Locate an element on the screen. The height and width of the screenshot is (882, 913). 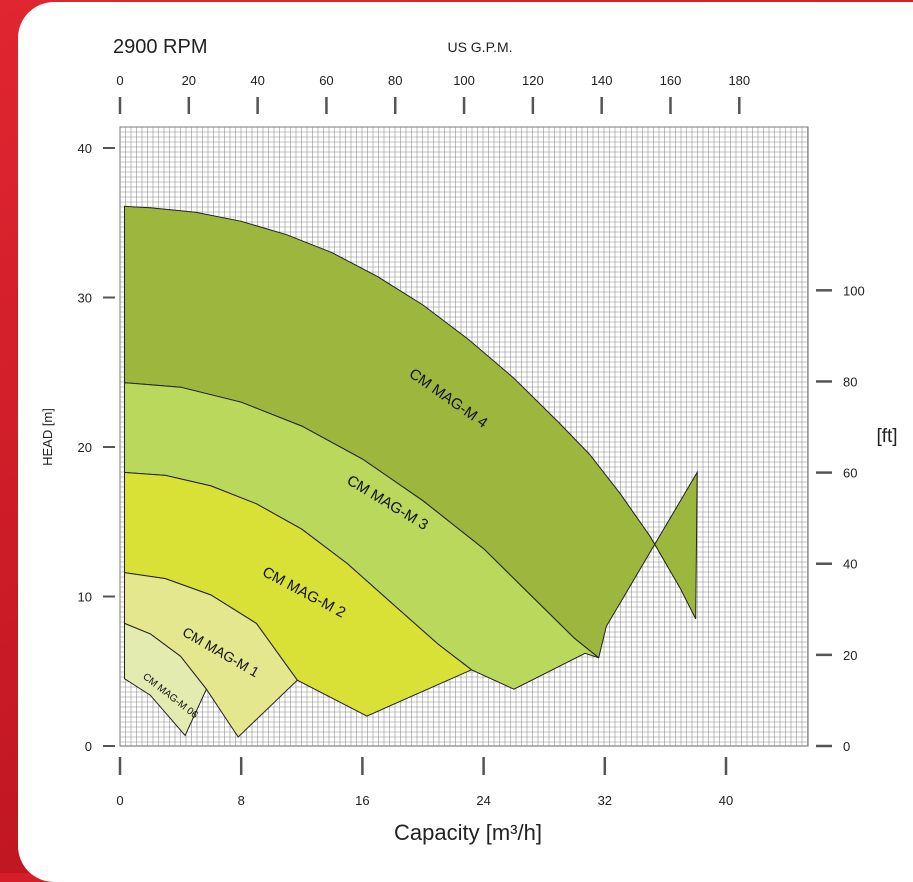
y-tick-label: 10 is located at coordinates (85, 597).